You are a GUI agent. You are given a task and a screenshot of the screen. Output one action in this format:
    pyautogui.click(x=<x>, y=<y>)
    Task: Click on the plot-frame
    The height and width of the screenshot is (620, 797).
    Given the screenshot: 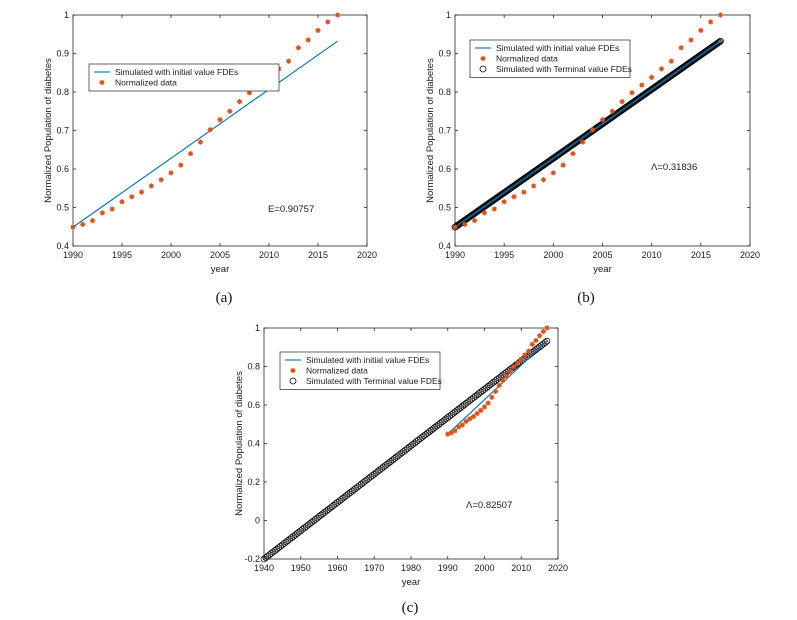 What is the action you would take?
    pyautogui.click(x=220, y=130)
    